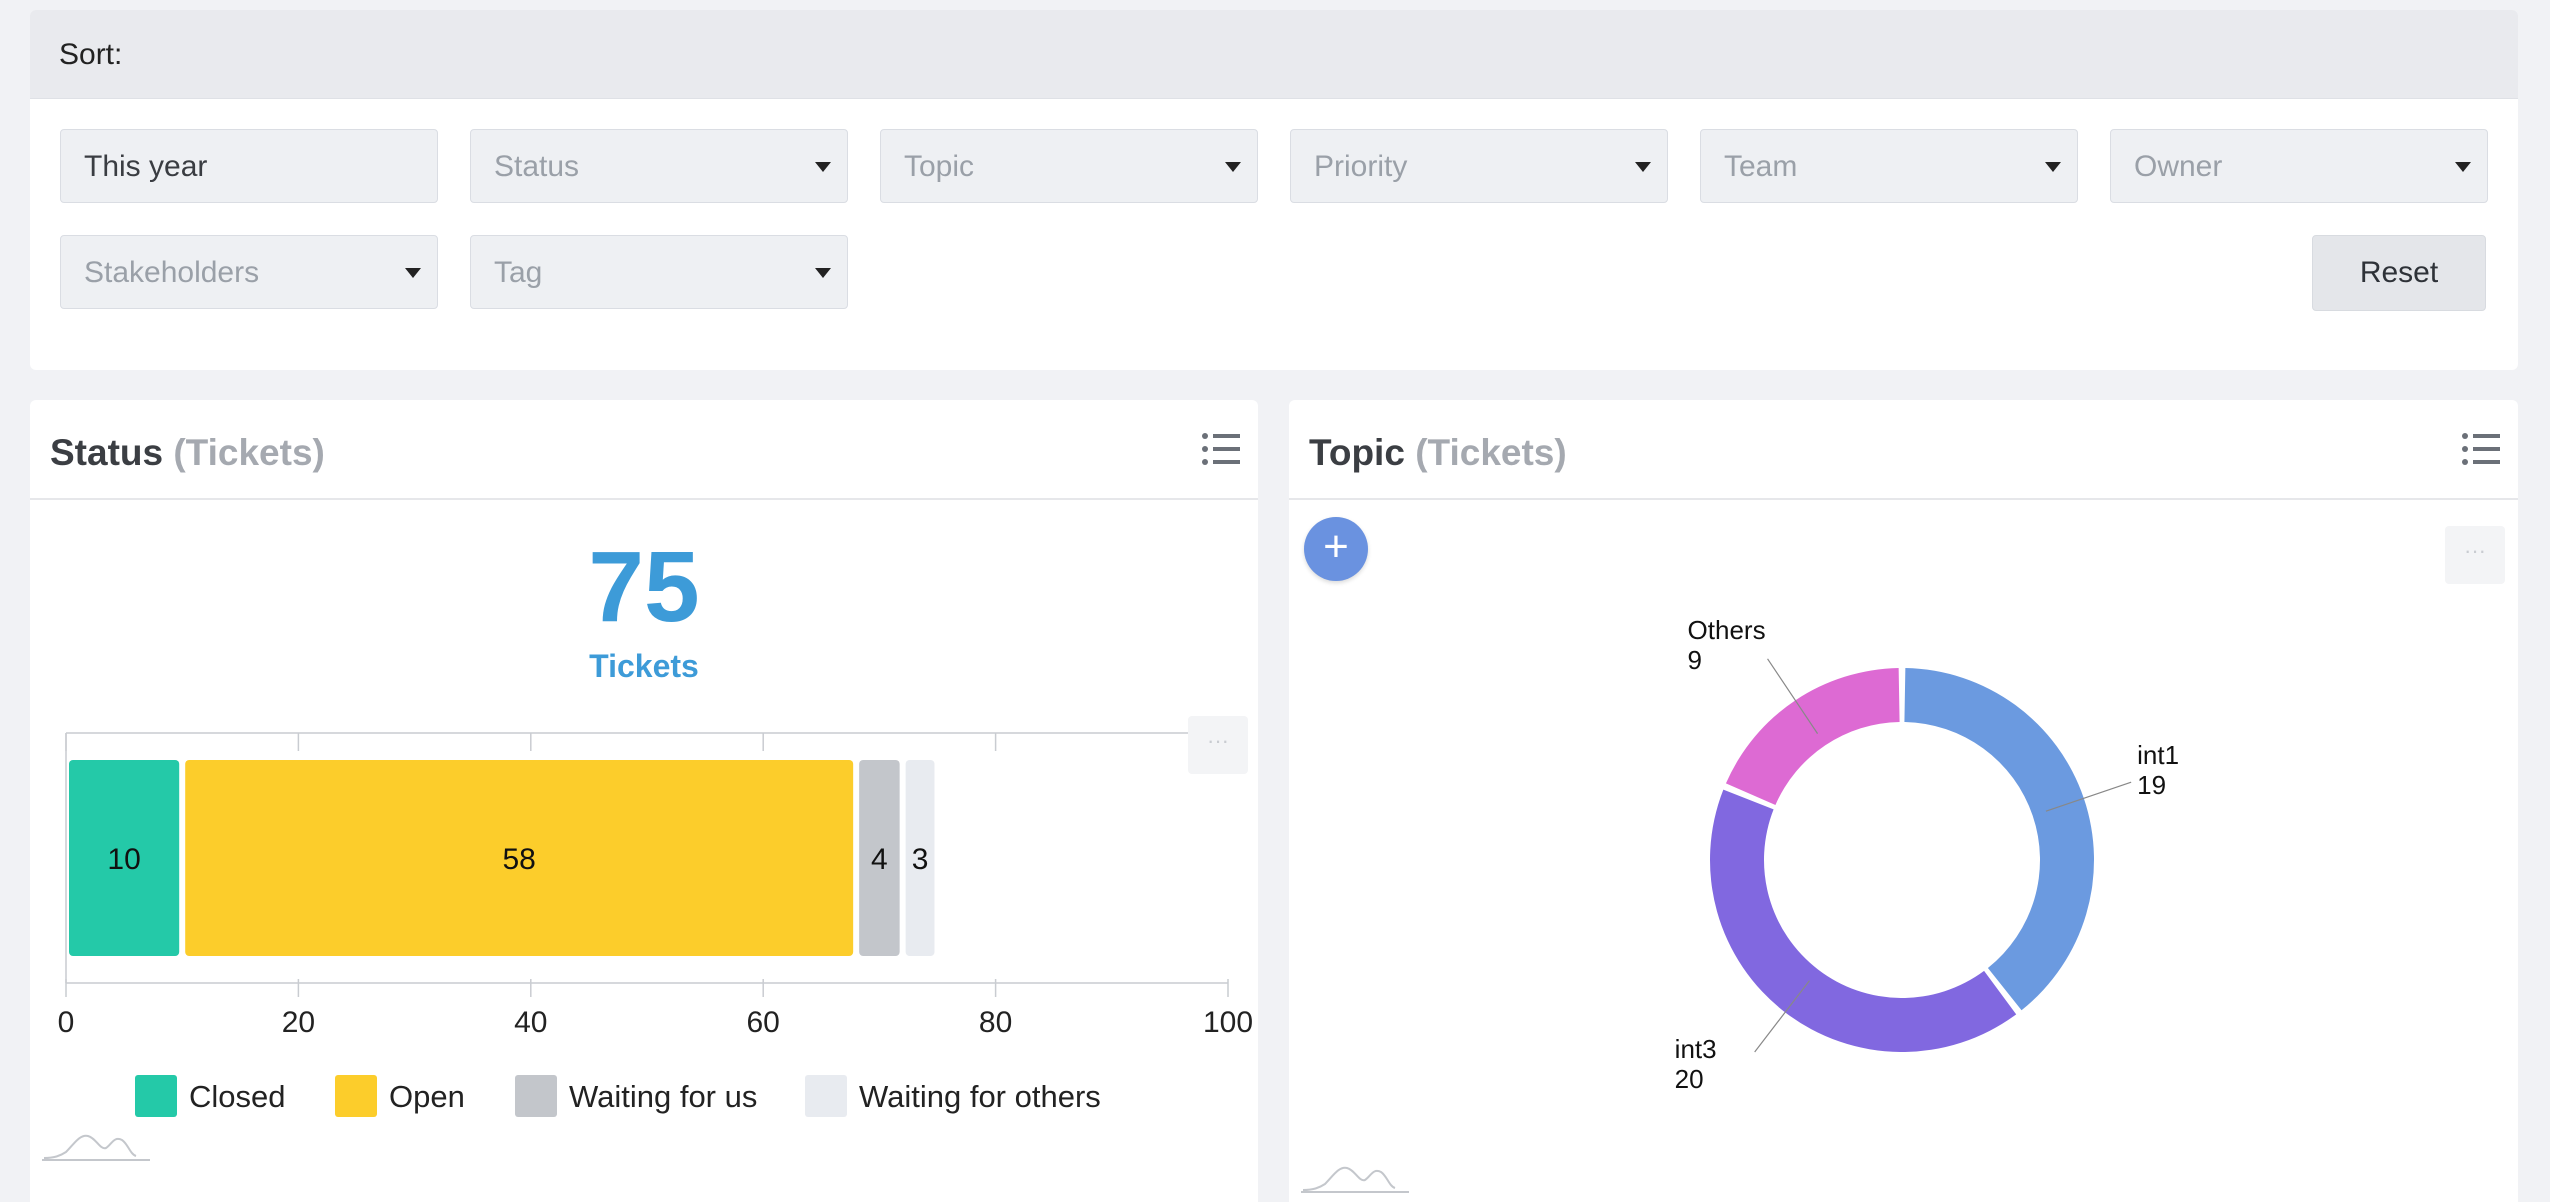 This screenshot has height=1202, width=2550. Describe the element at coordinates (1479, 166) in the screenshot. I see `filter-priority-select: Priority` at that location.